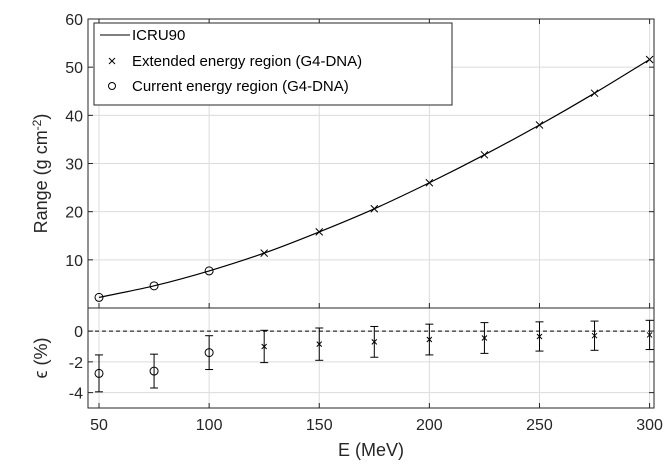  I want to click on energy-x-tick-label: 250, so click(539, 425).